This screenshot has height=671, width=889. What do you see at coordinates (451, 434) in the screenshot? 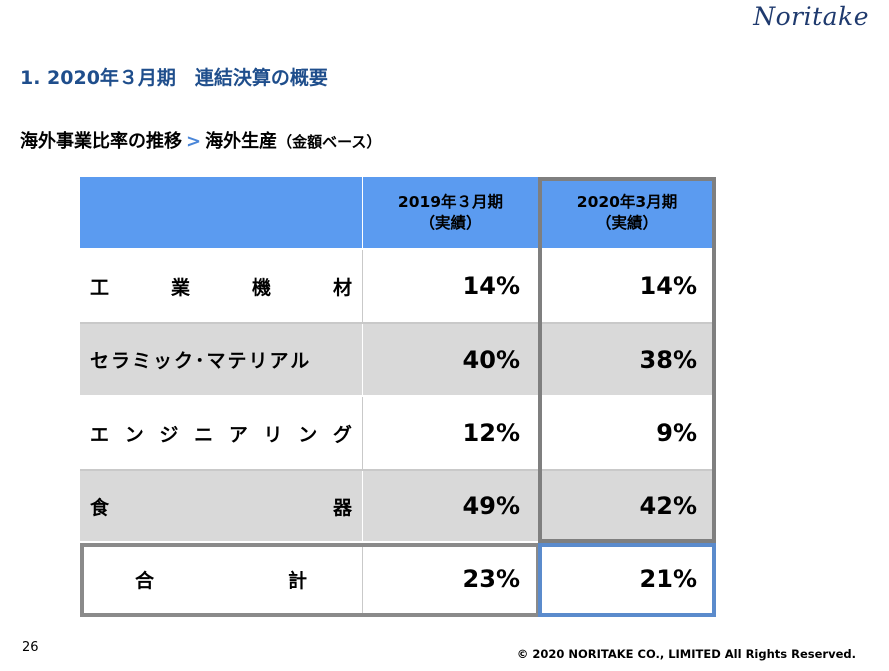
I see `value-2019: 12%` at bounding box center [451, 434].